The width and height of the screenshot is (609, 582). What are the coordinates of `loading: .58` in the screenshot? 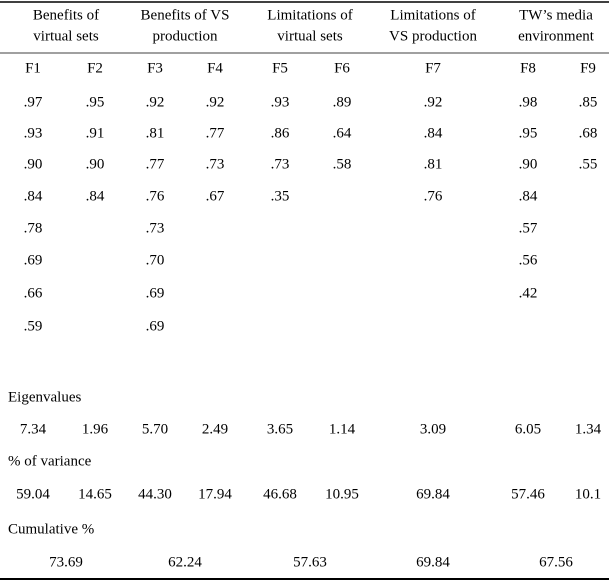 It's located at (342, 164).